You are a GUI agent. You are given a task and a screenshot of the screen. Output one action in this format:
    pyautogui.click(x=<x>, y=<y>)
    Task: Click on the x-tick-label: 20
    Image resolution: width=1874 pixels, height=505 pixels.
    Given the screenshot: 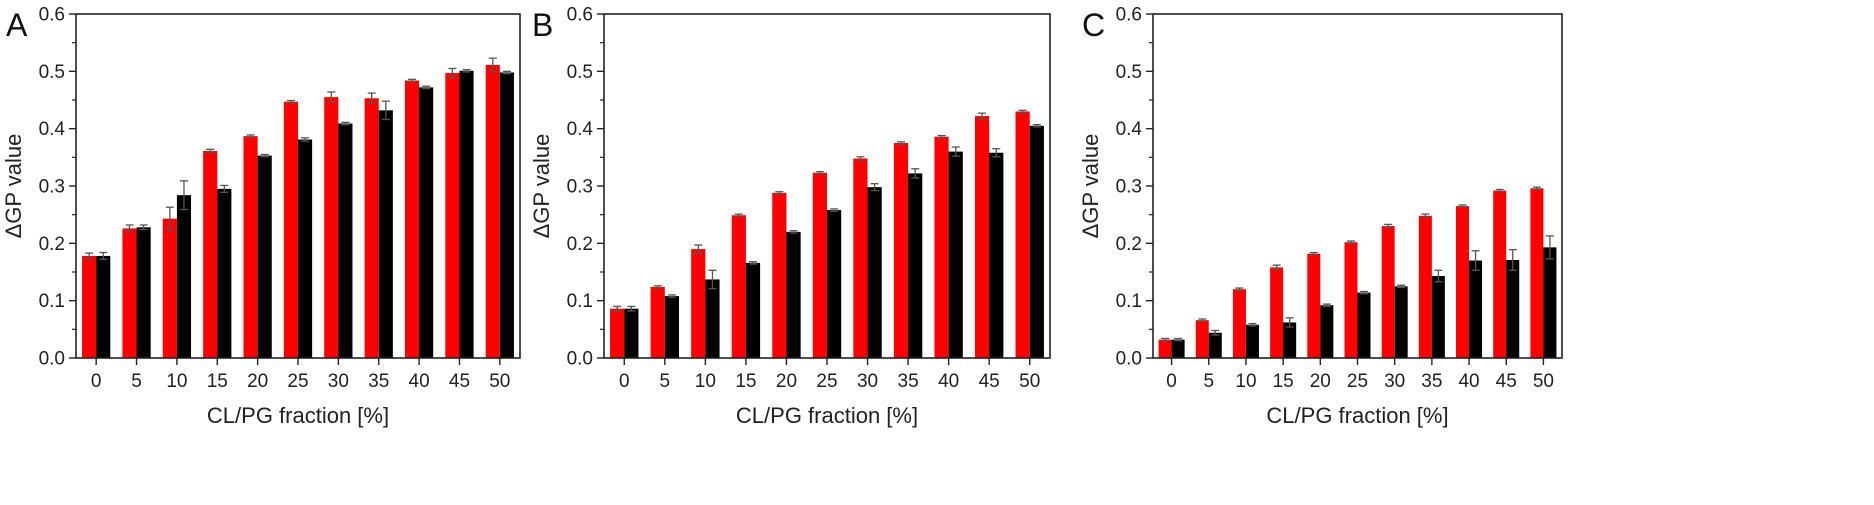 What is the action you would take?
    pyautogui.click(x=786, y=381)
    